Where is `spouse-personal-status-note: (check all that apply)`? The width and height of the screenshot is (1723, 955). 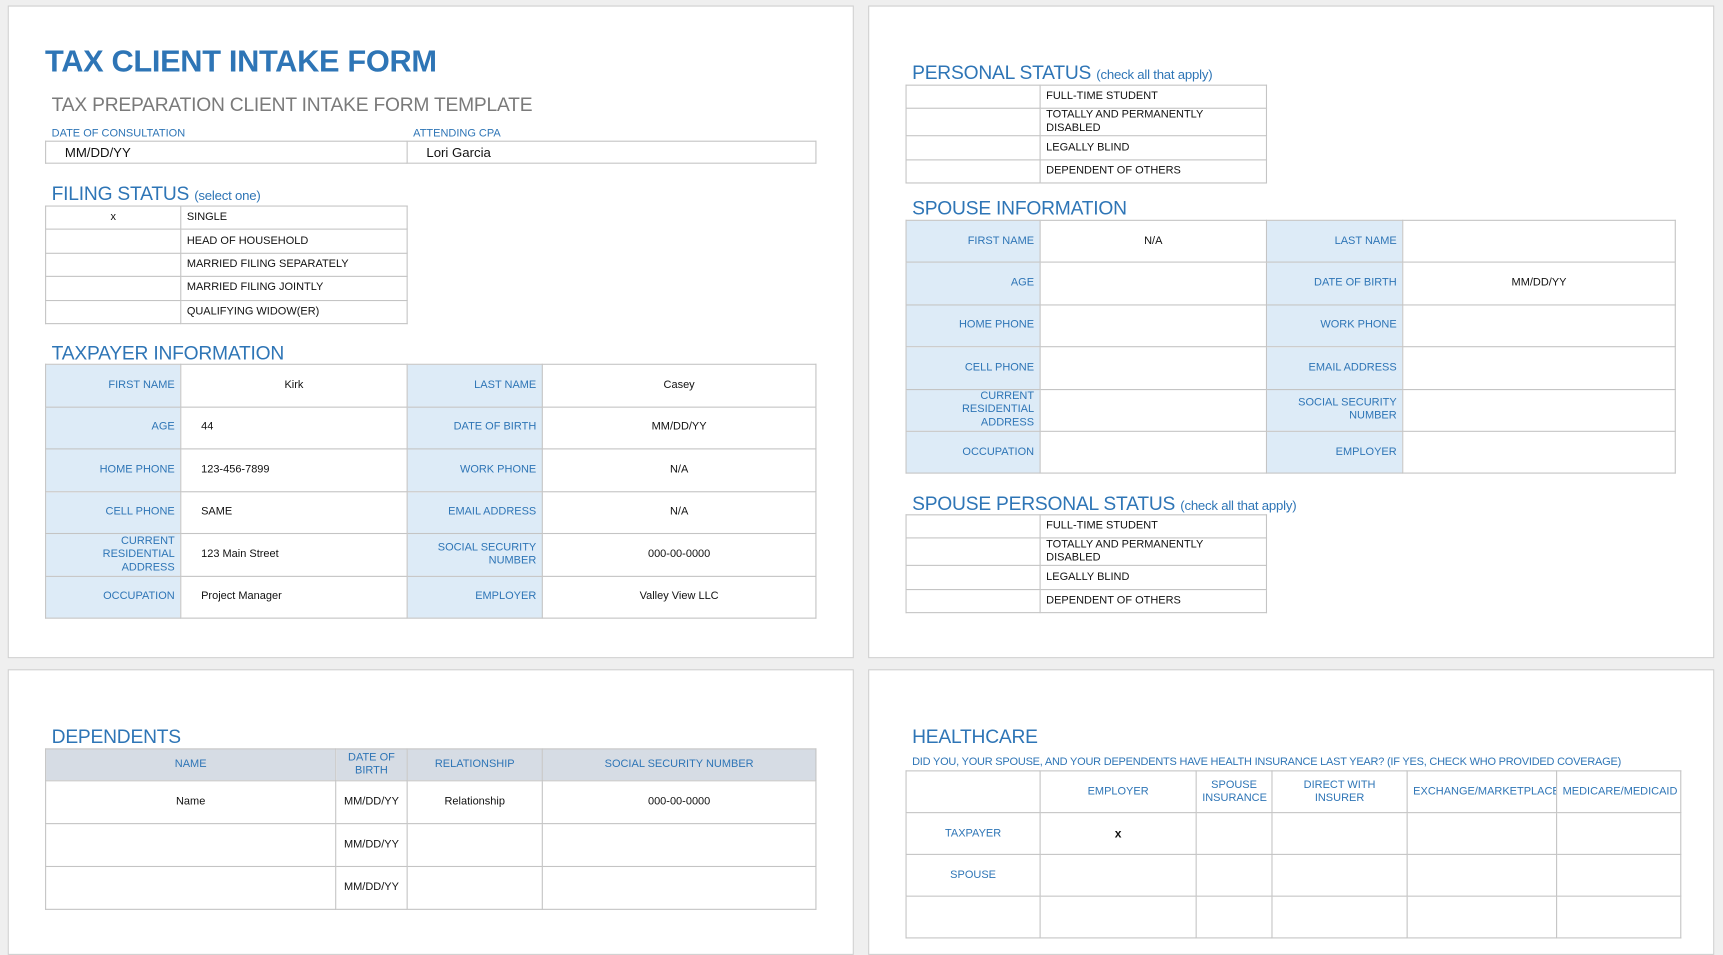 spouse-personal-status-note: (check all that apply) is located at coordinates (1238, 505).